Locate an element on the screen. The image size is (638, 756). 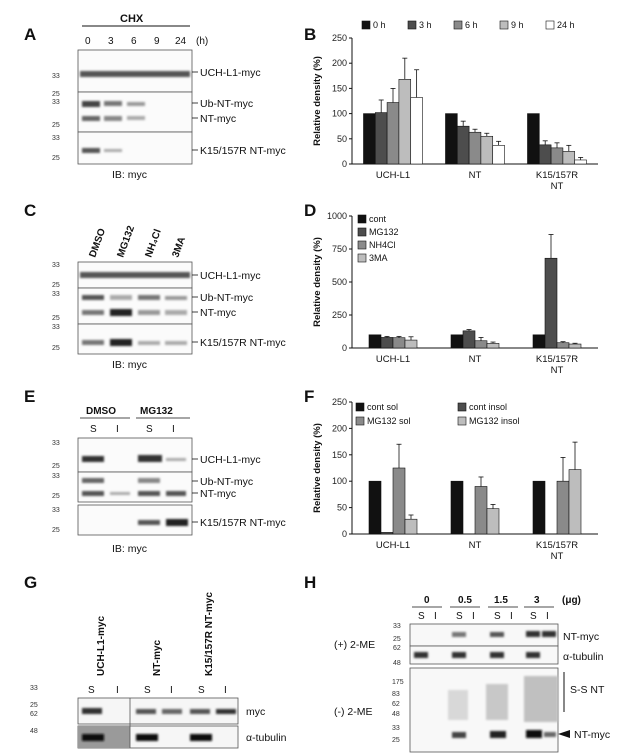
blot-h-band-ntmono-i4 is located at coordinates (550, 734).